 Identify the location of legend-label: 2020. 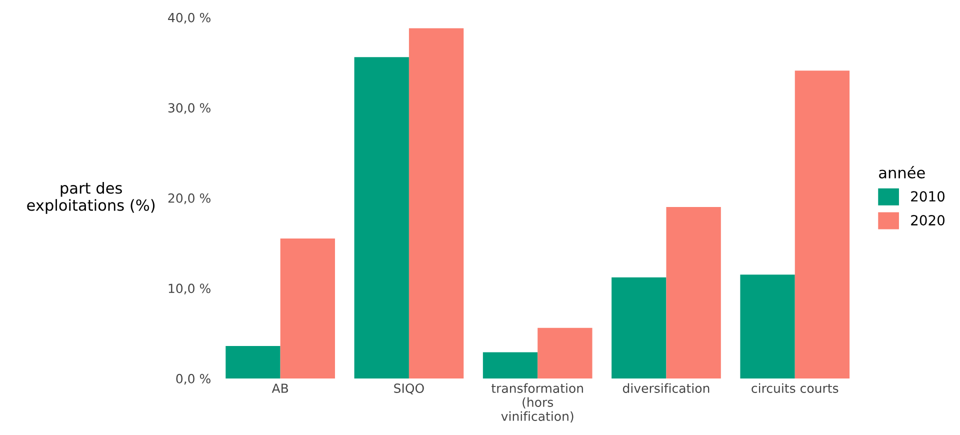
(927, 220).